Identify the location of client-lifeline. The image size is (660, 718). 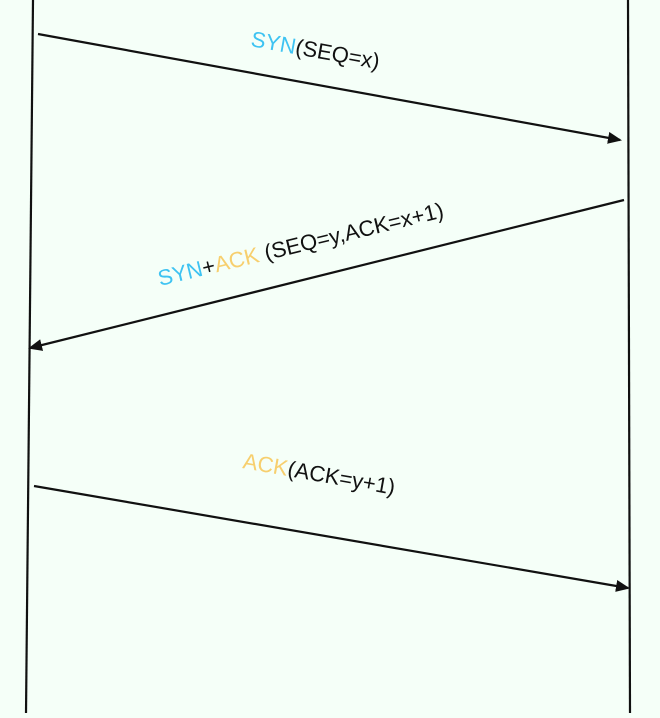
(29, 357).